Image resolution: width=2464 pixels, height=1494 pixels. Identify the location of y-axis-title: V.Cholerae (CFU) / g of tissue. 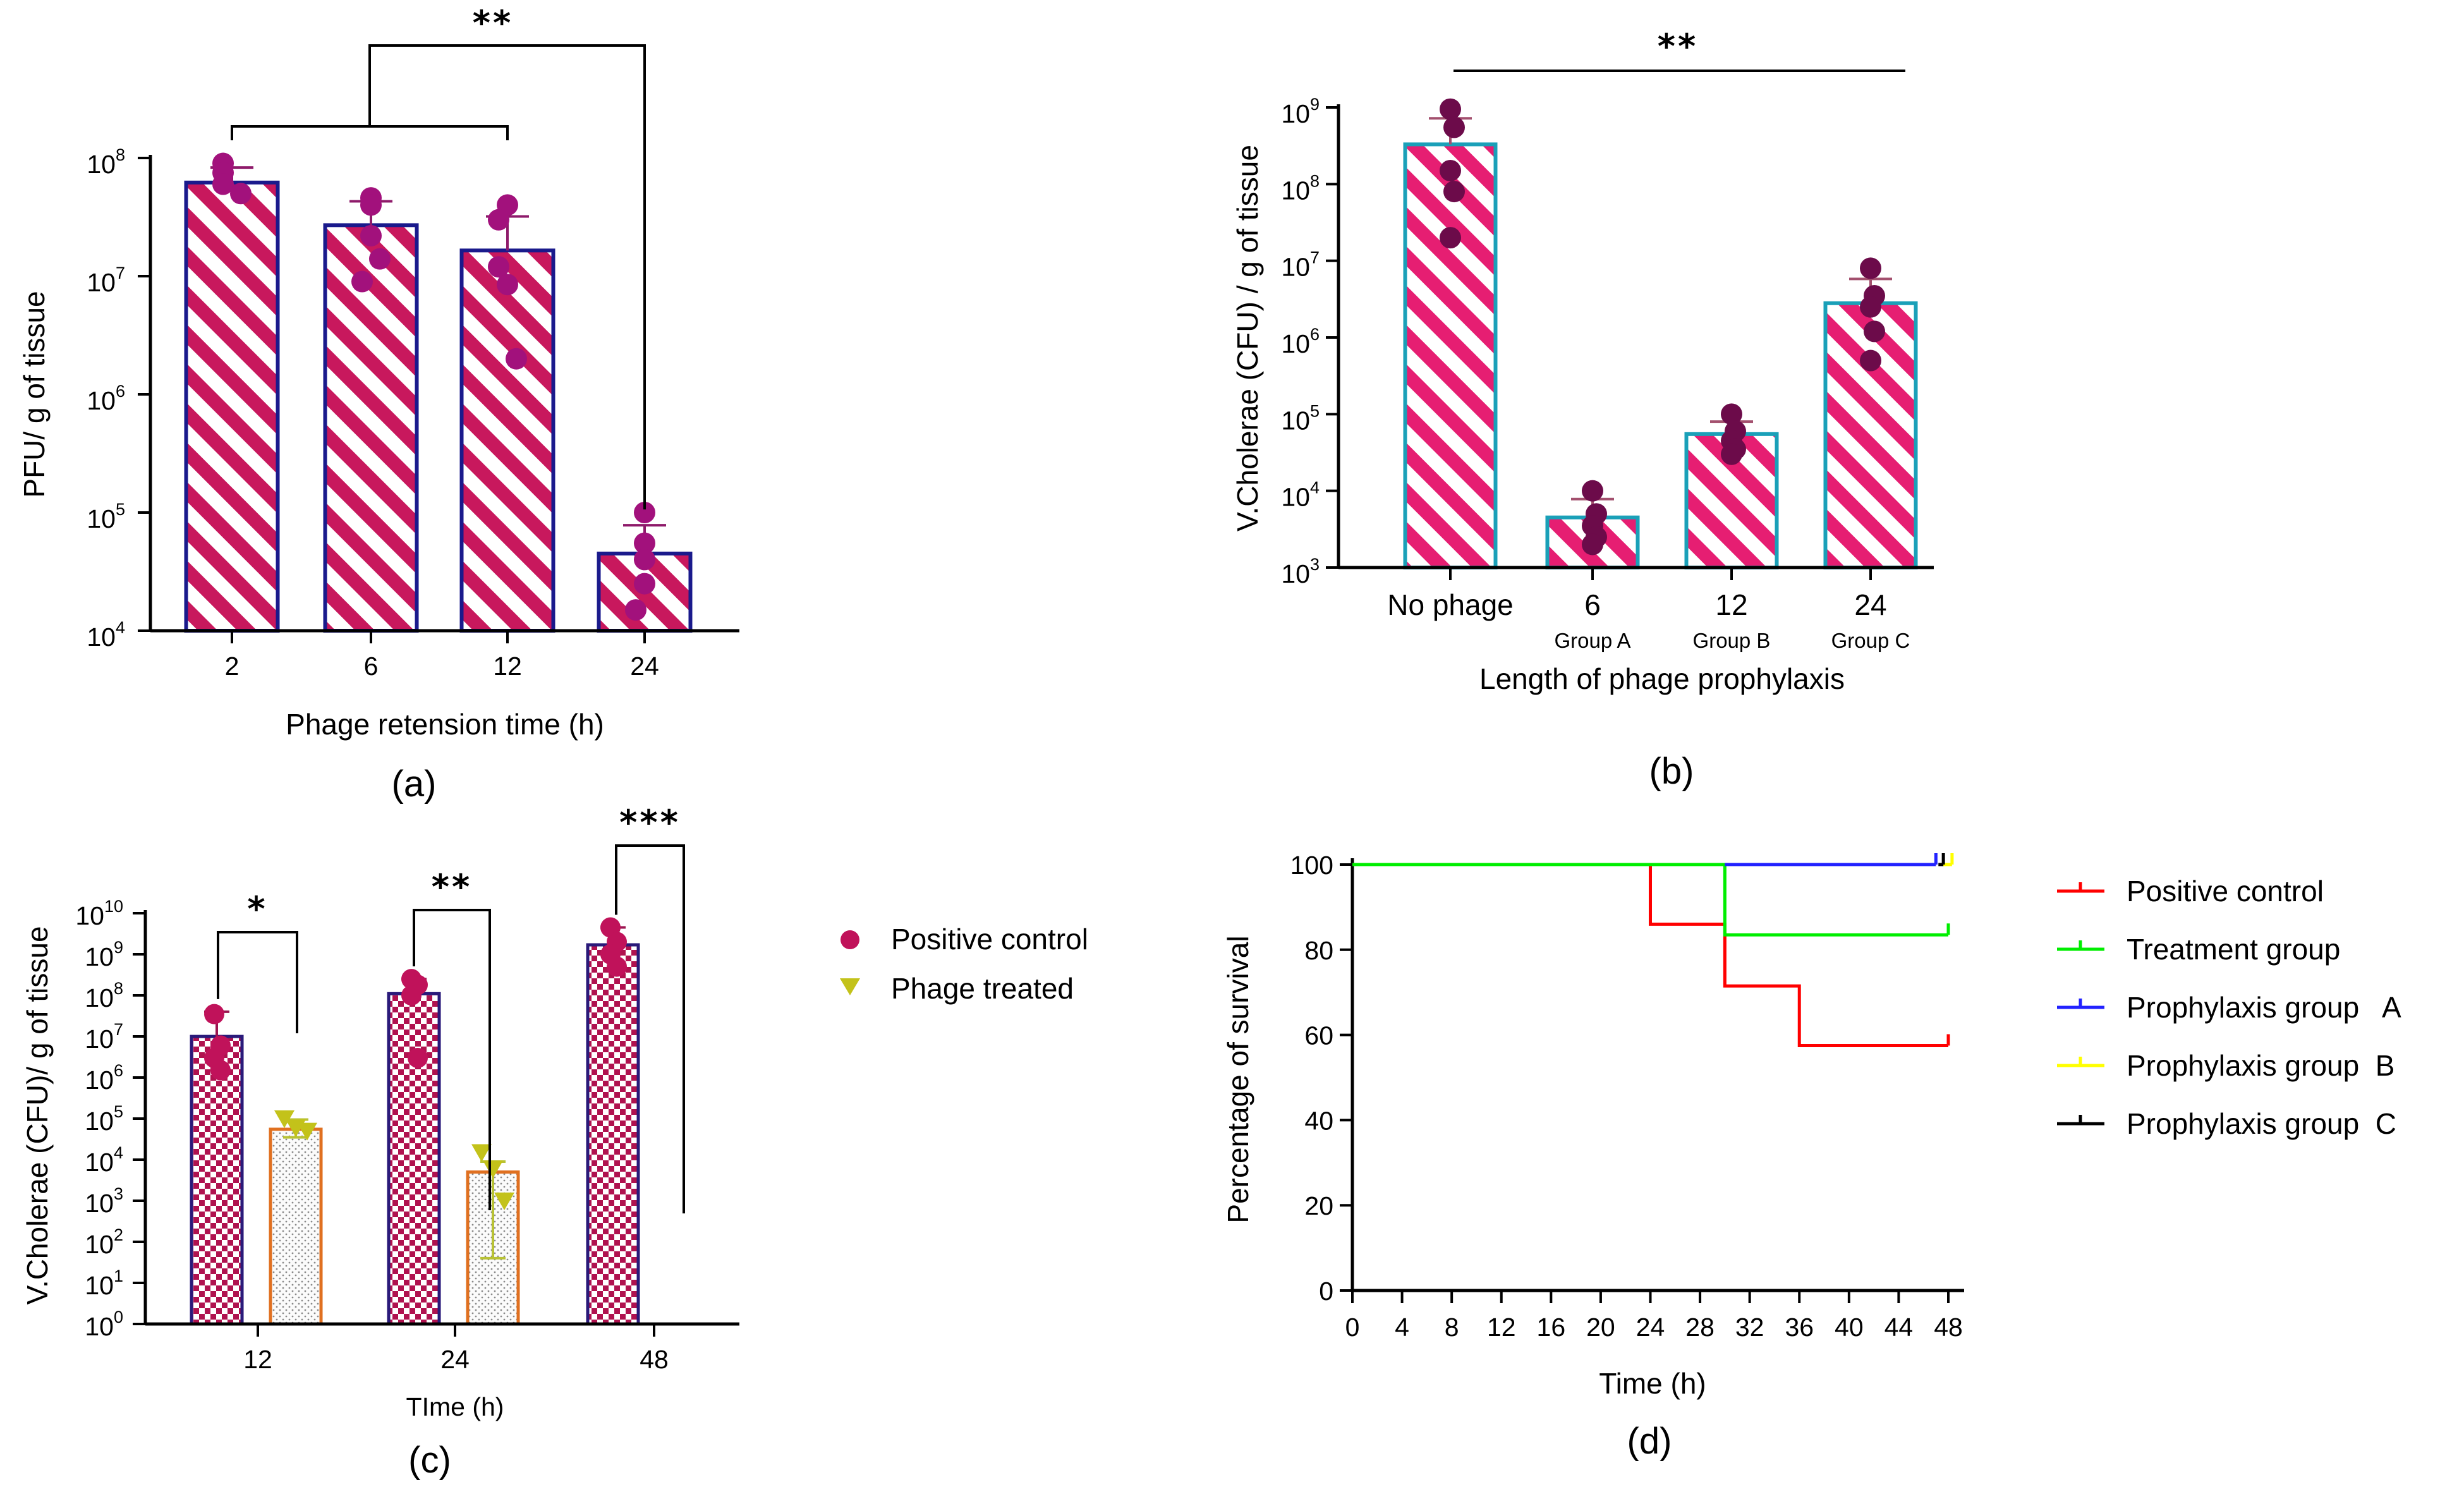
(1247, 338).